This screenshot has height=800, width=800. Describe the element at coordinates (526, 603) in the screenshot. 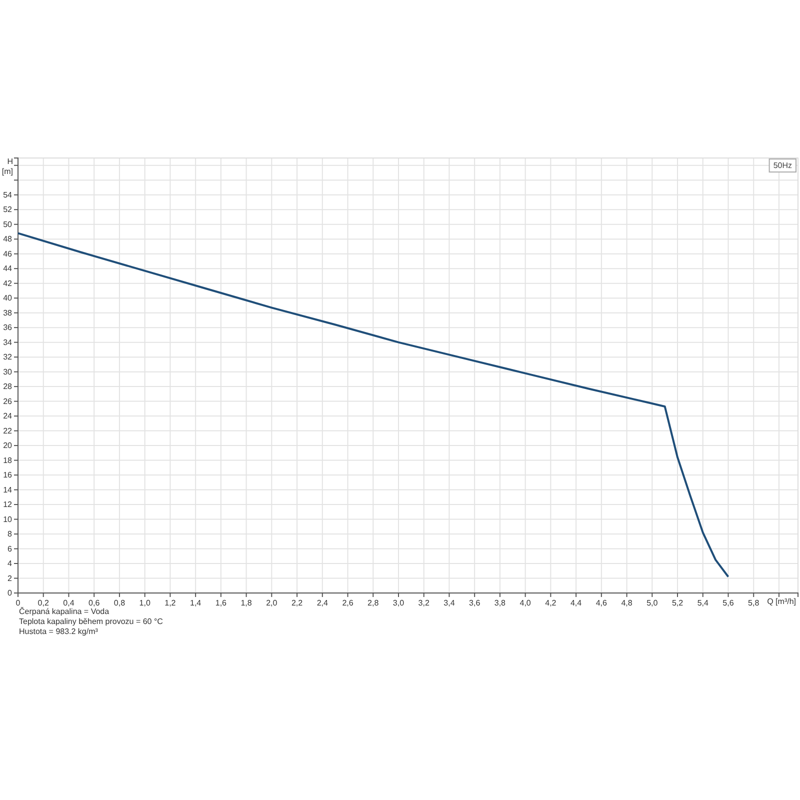

I see `x-tick-label: 4,0` at that location.